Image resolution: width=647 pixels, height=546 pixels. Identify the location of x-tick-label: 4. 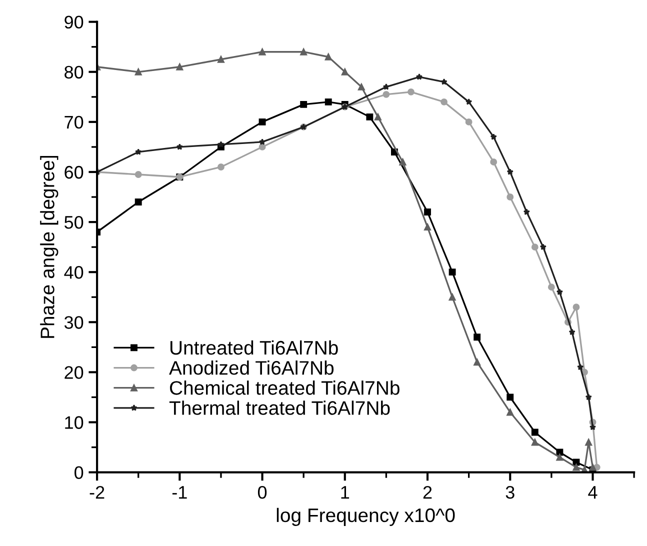
(593, 492).